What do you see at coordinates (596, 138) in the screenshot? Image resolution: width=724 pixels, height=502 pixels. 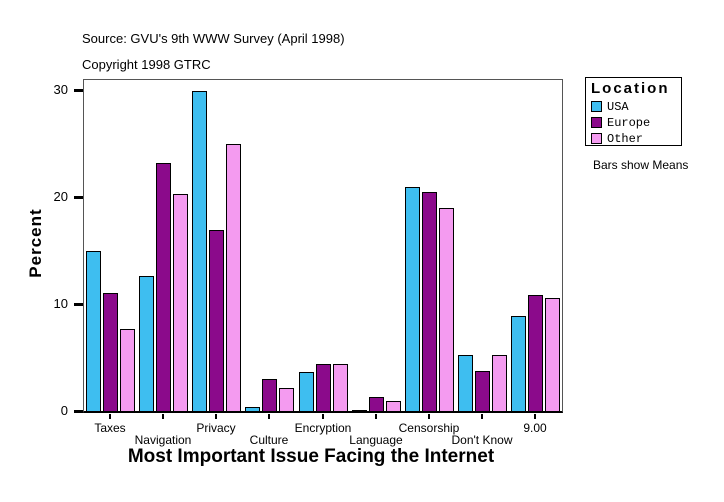 I see `legend-swatch-other` at bounding box center [596, 138].